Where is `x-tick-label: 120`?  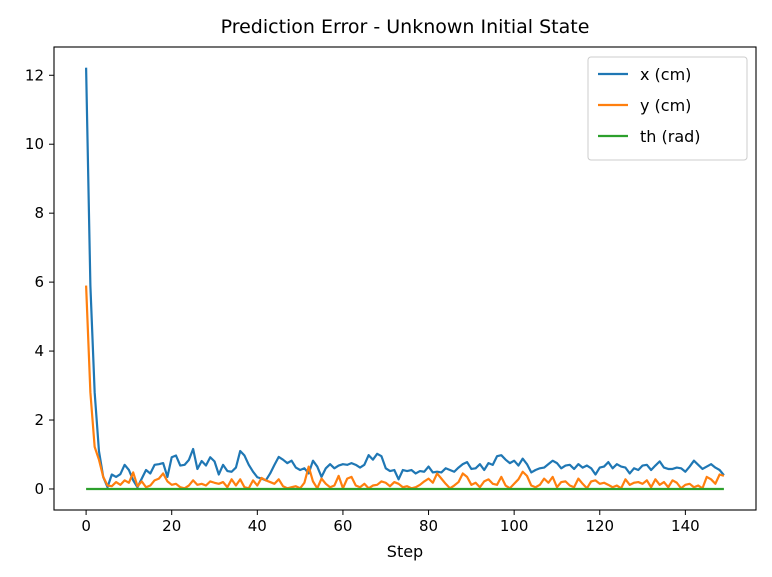 x-tick-label: 120 is located at coordinates (599, 526).